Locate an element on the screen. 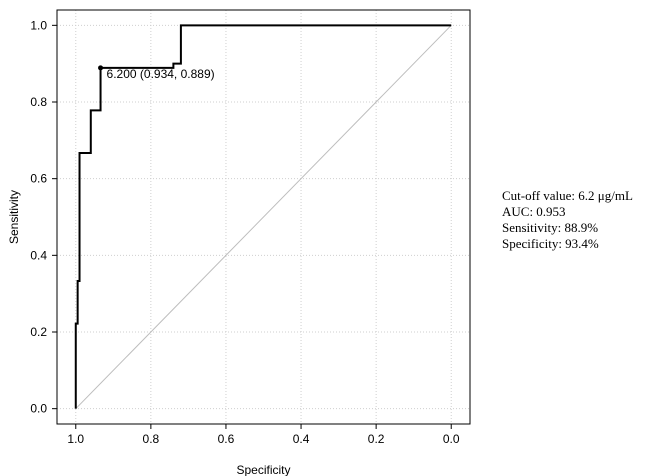 The image size is (661, 476). y-tick-label: 0.8 is located at coordinates (38, 102).